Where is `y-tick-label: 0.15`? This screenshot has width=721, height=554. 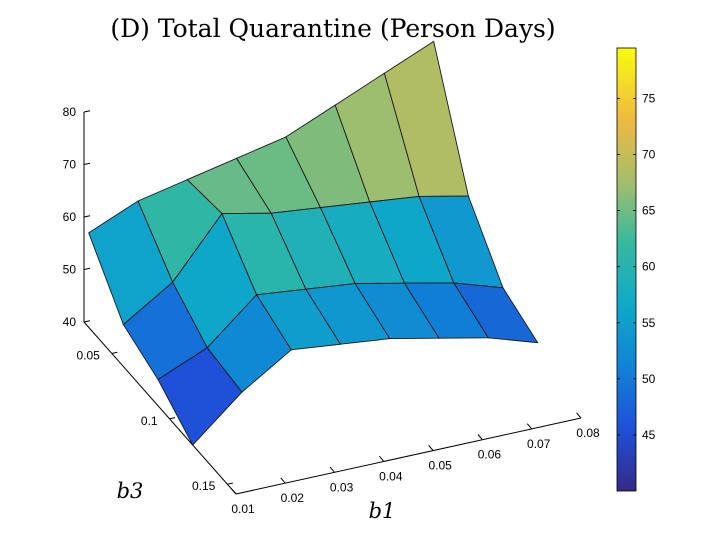 y-tick-label: 0.15 is located at coordinates (204, 486).